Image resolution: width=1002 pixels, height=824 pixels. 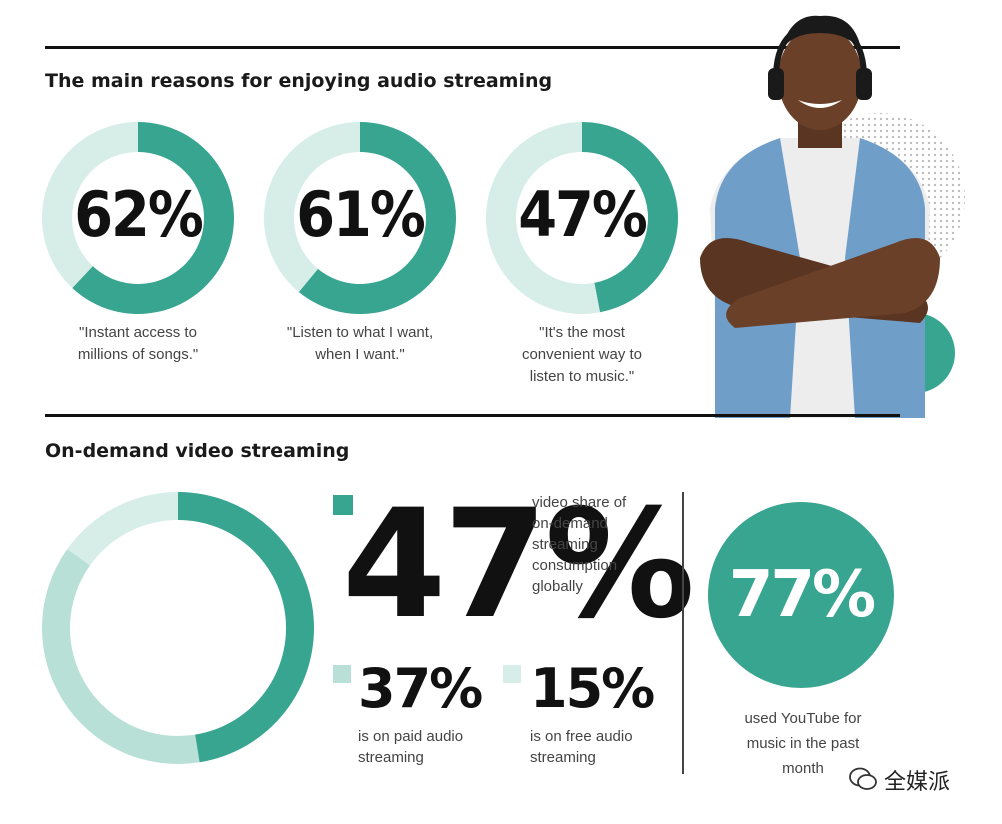 I want to click on paid-audio-text: is on paid audio streaming, so click(x=411, y=747).